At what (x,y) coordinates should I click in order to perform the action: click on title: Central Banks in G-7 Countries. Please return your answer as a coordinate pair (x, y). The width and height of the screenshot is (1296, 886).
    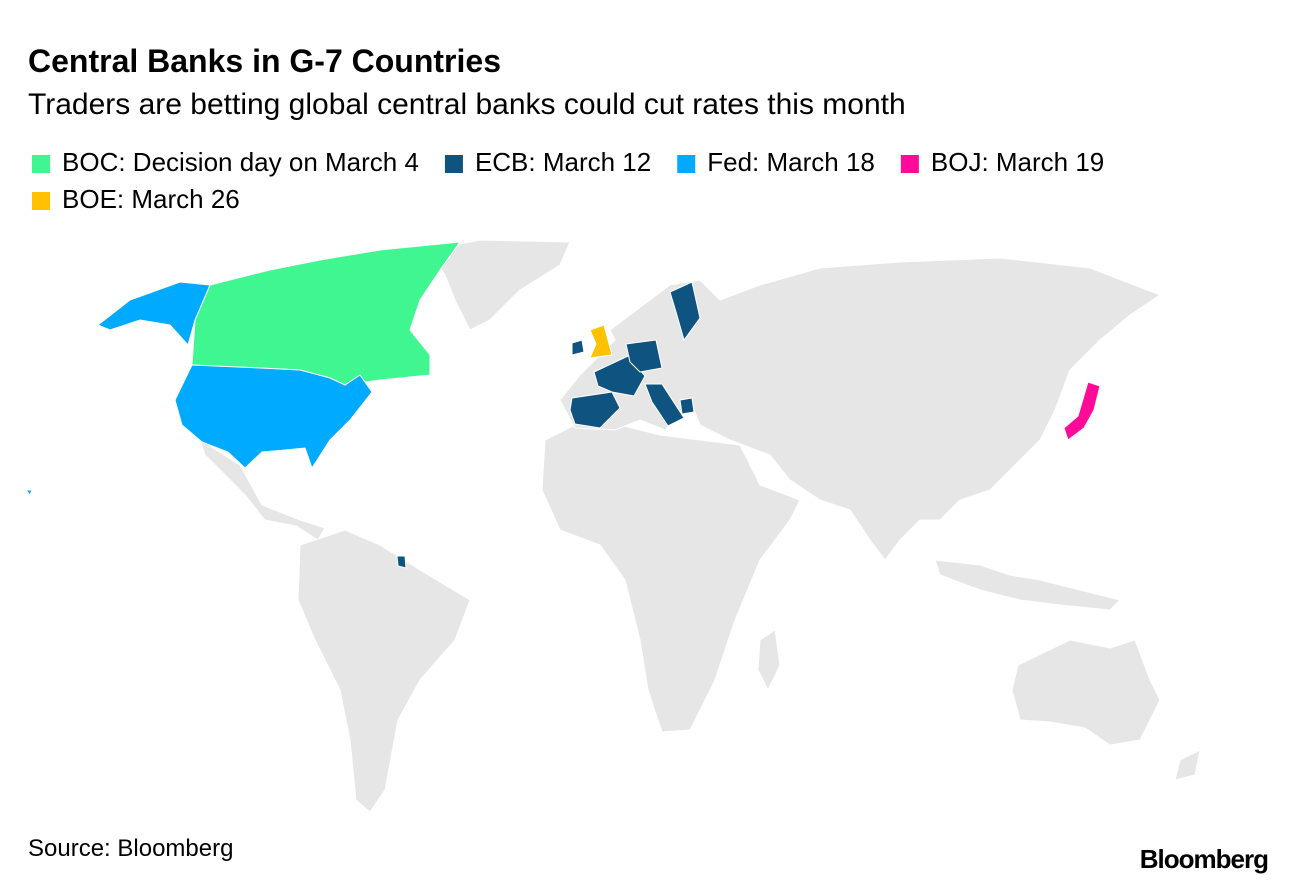
    Looking at the image, I should click on (264, 61).